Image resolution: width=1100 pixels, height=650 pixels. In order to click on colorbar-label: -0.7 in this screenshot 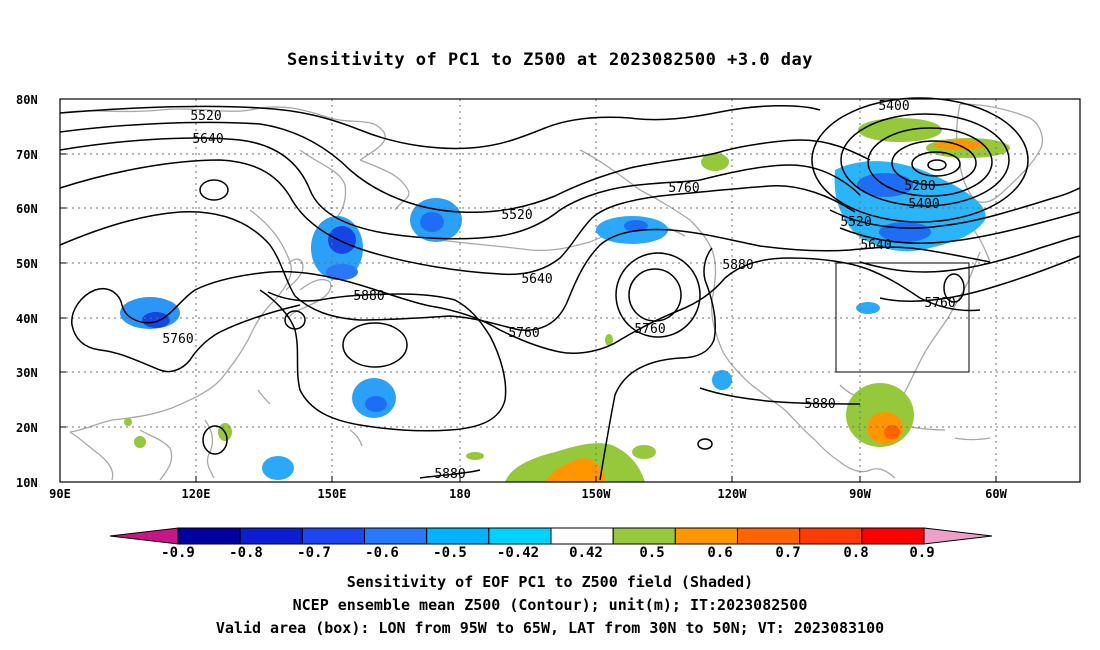, I will do `click(314, 553)`.